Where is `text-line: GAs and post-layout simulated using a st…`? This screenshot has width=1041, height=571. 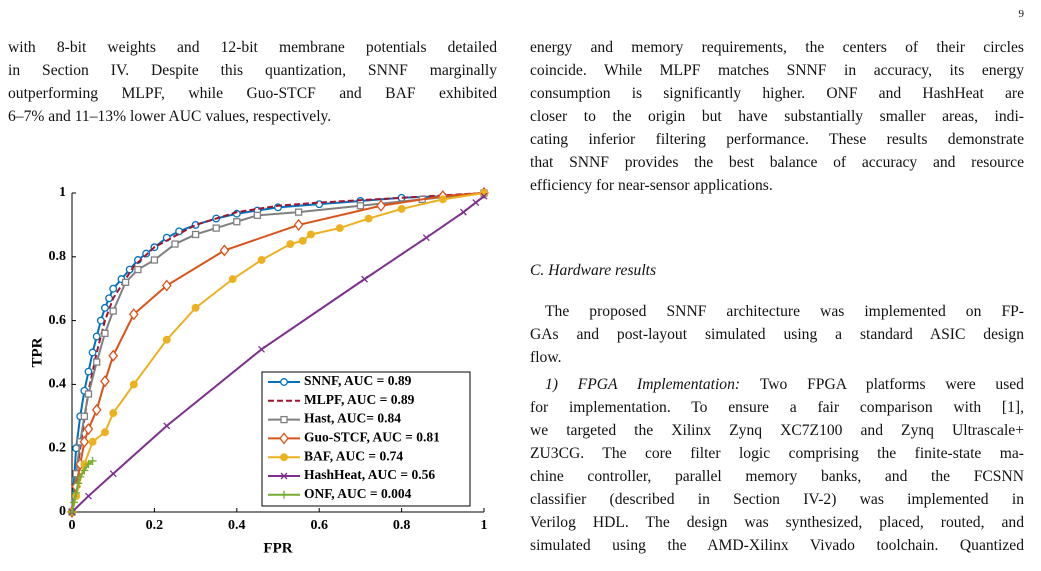
text-line: GAs and post-layout simulated using a st… is located at coordinates (777, 334).